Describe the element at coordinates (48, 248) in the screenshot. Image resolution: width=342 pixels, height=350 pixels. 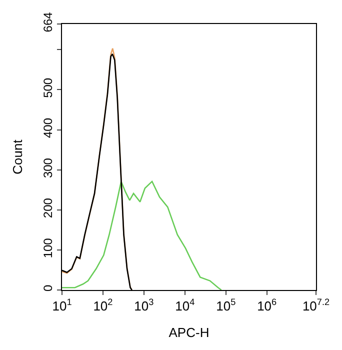
I see `y-tick-label: 100` at that location.